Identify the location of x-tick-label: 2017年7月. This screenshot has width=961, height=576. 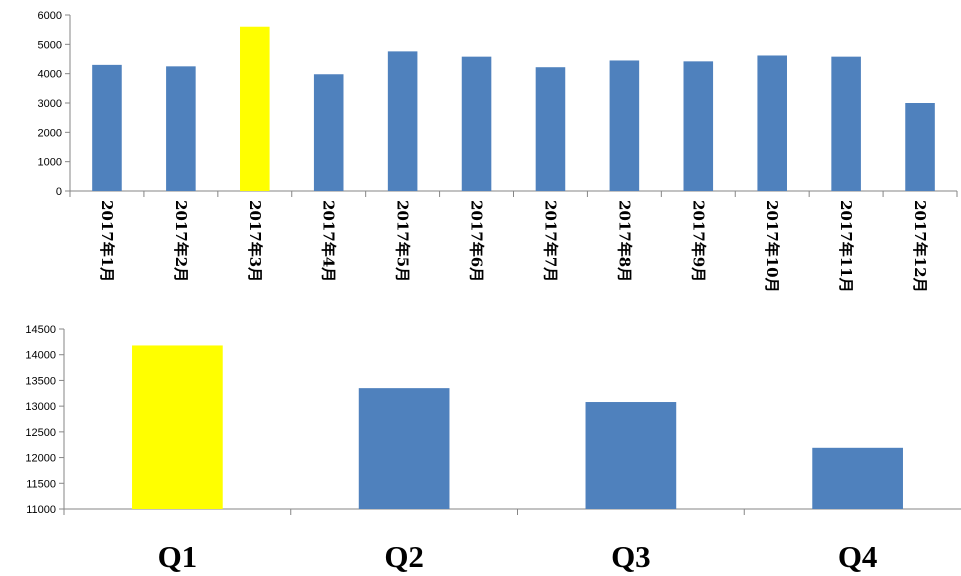
(550, 241).